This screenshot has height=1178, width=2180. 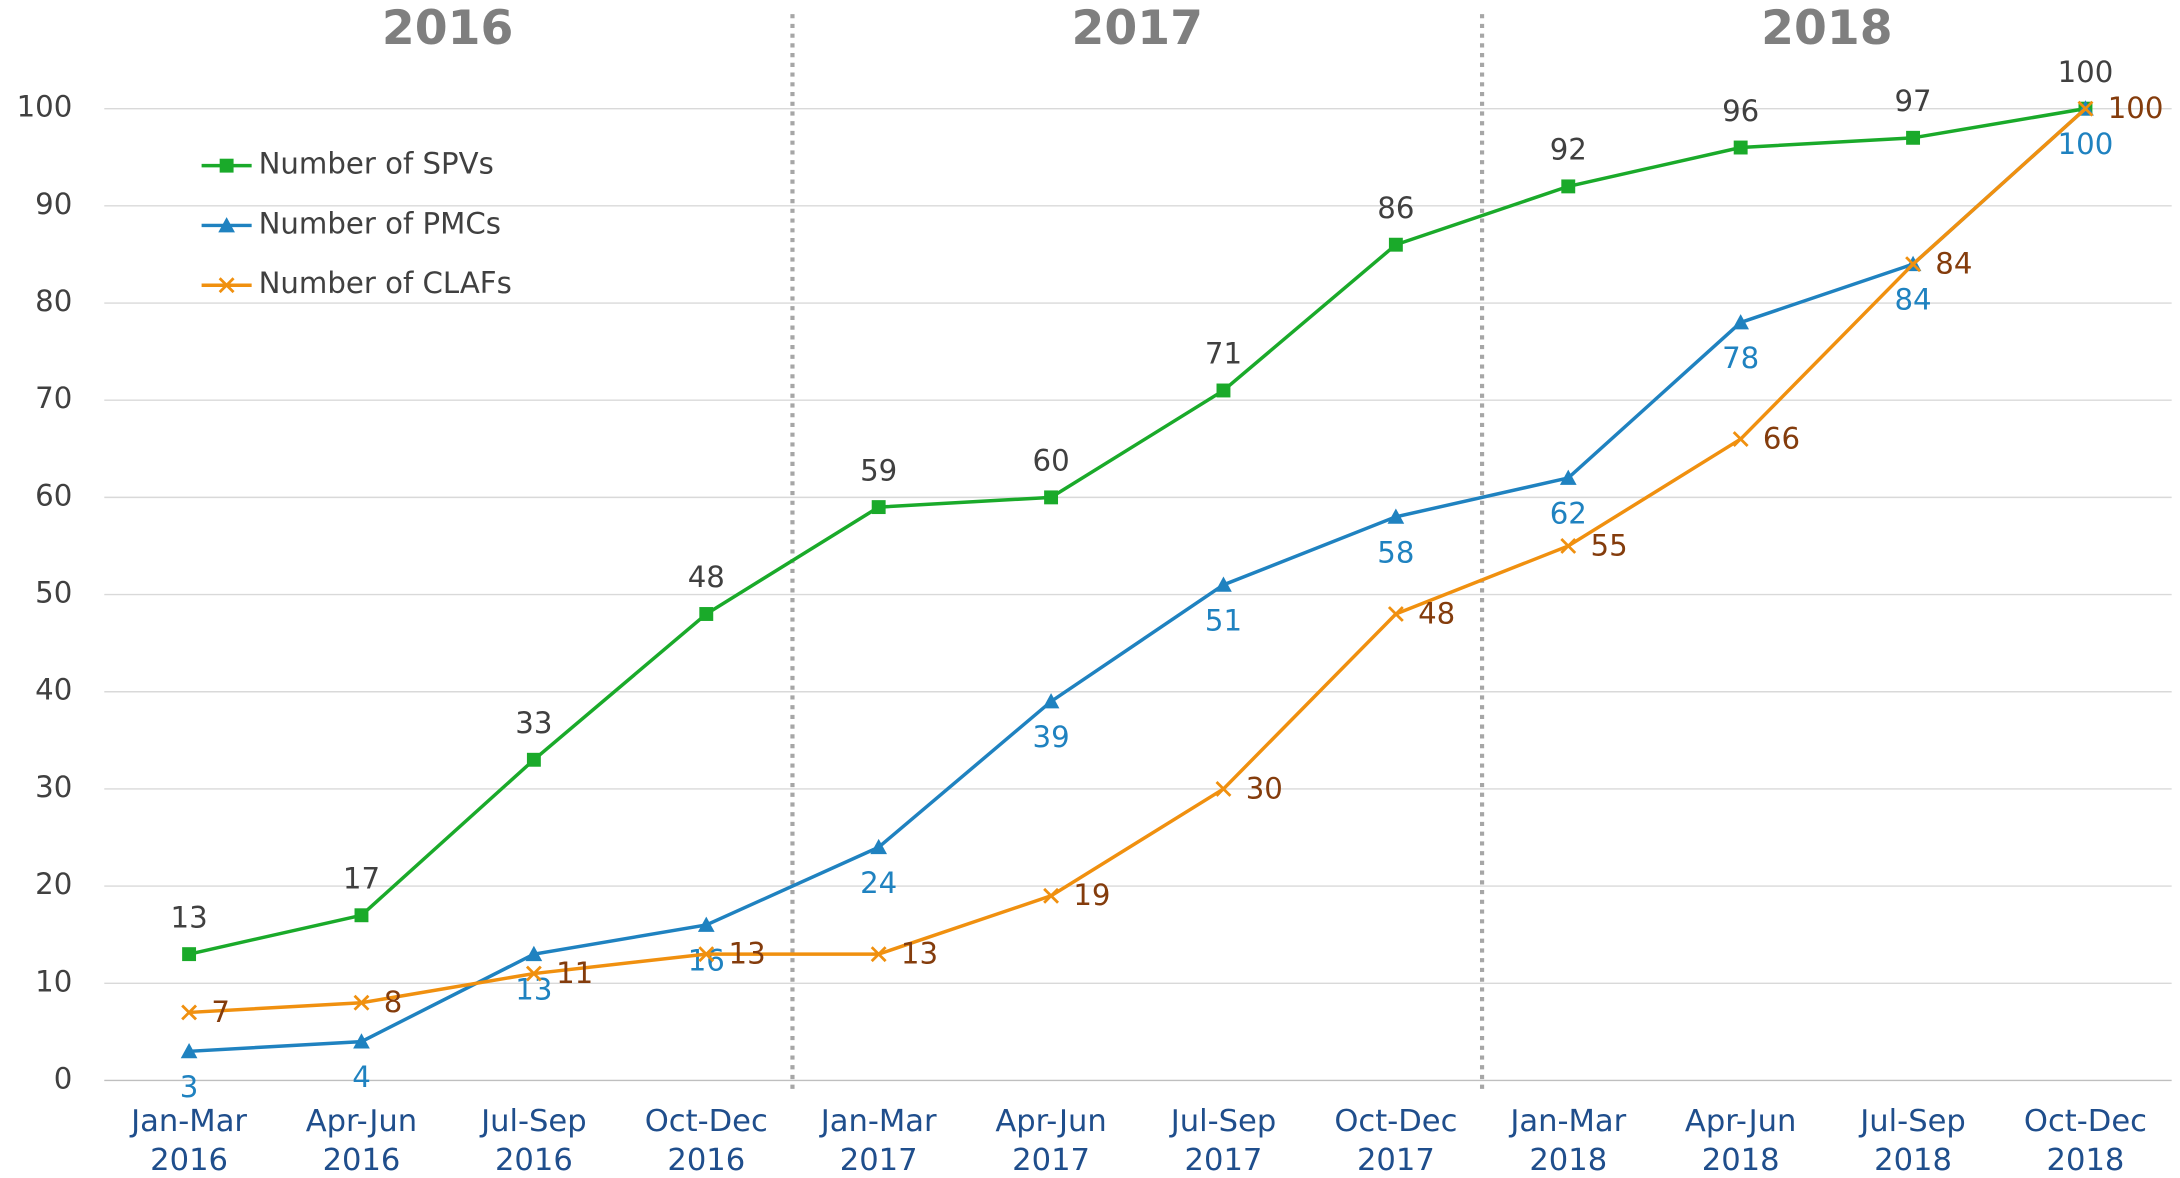 What do you see at coordinates (63, 1078) in the screenshot?
I see `y-tick-label: 0` at bounding box center [63, 1078].